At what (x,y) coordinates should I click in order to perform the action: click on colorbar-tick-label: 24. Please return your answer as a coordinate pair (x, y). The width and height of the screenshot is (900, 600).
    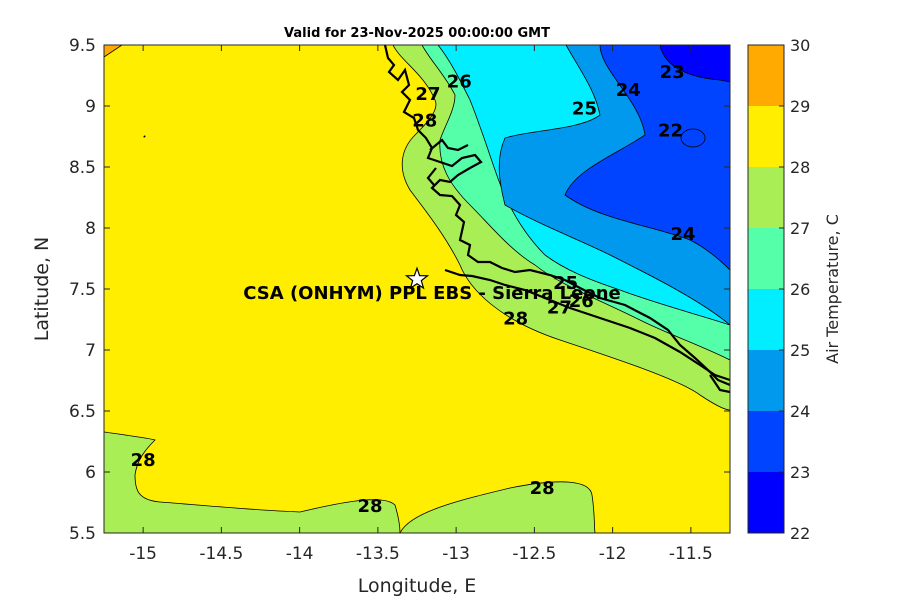
    Looking at the image, I should click on (800, 411).